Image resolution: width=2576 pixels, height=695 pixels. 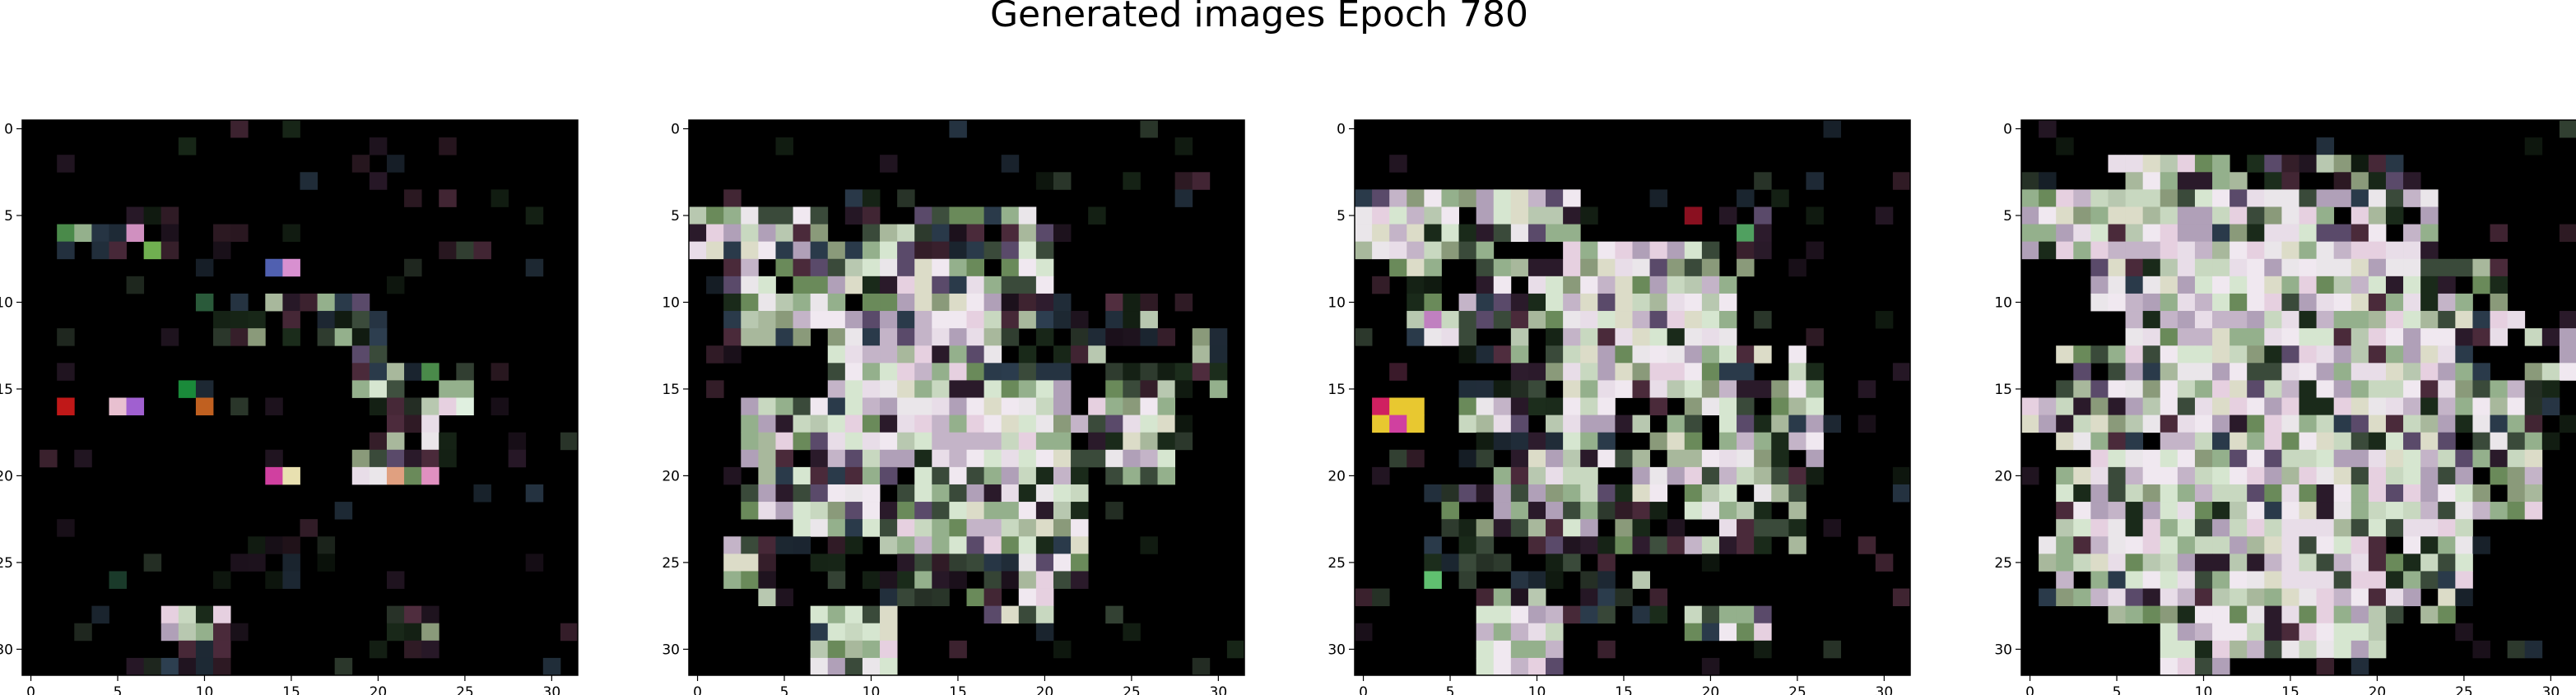 What do you see at coordinates (1711, 689) in the screenshot?
I see `x-tick-label: 20` at bounding box center [1711, 689].